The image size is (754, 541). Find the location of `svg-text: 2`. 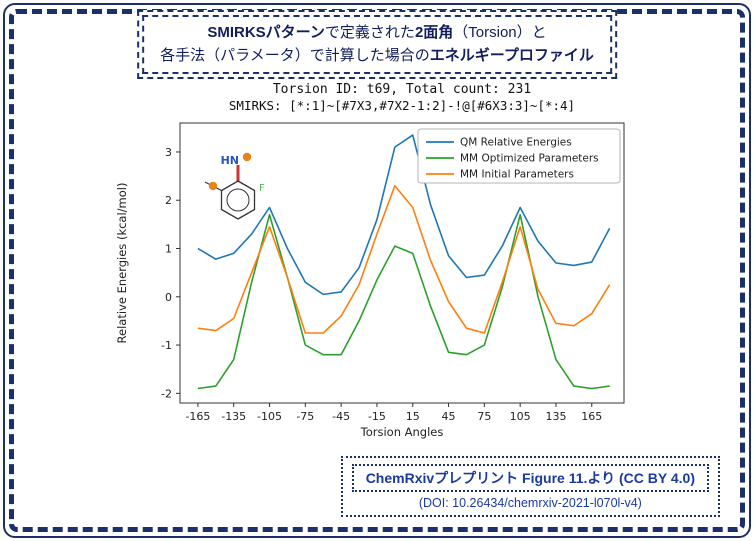

svg-text: 2 is located at coordinates (168, 200).